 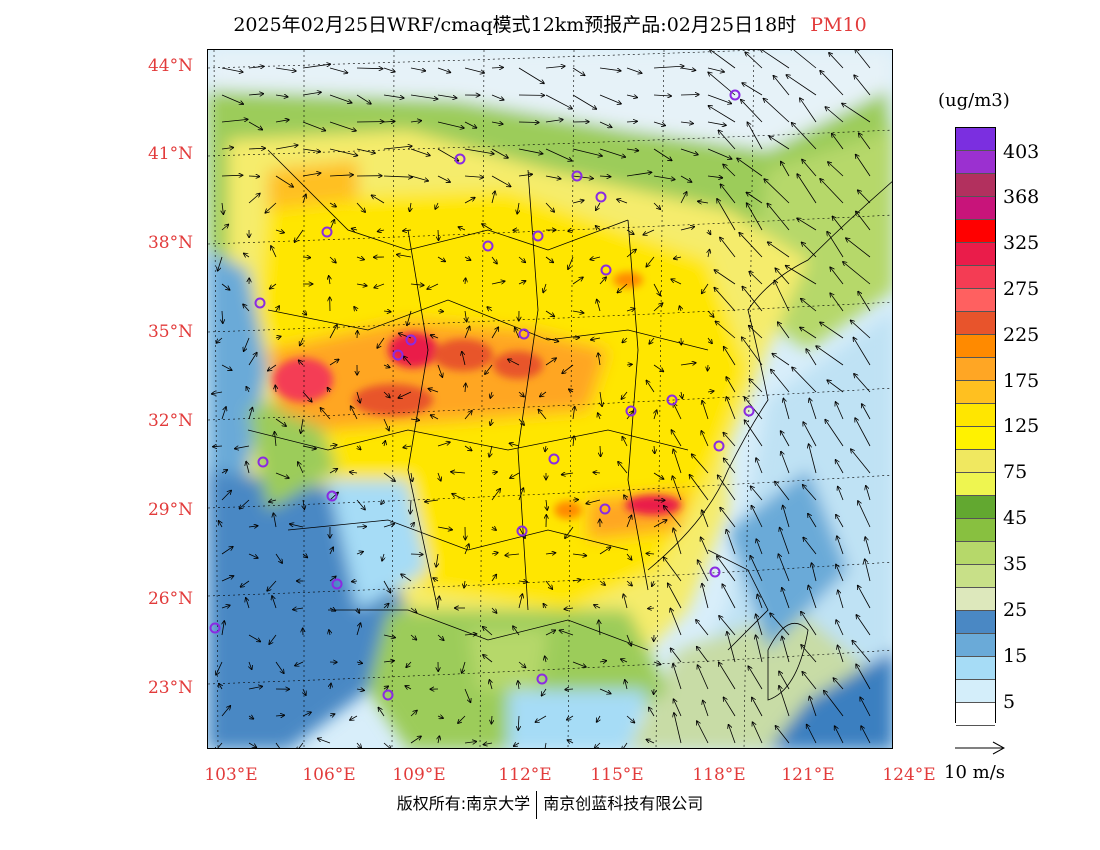 What do you see at coordinates (1015, 564) in the screenshot?
I see `legend-label: 35` at bounding box center [1015, 564].